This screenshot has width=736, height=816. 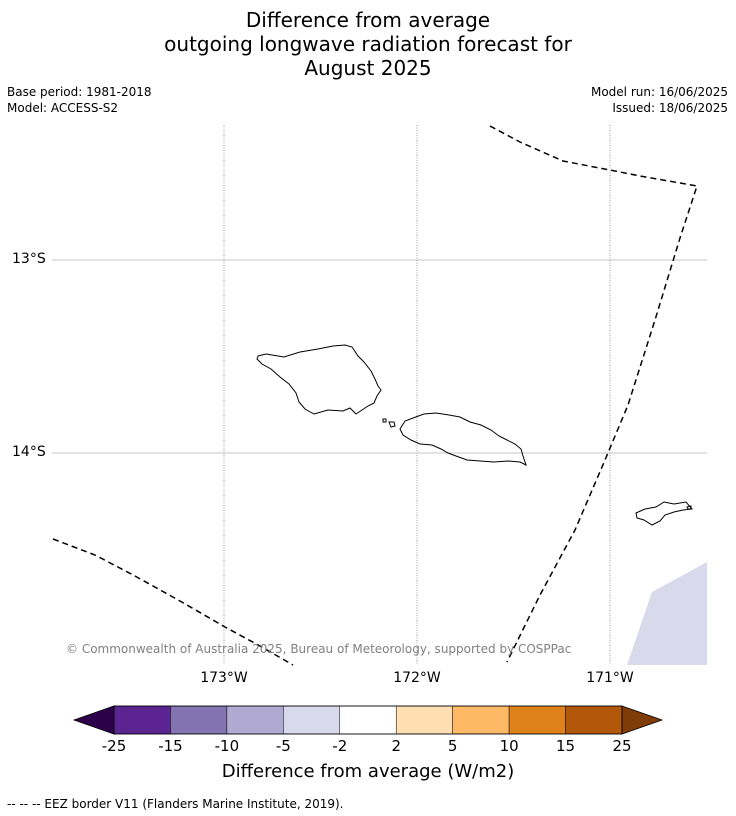 I want to click on lat-label-14s: 14°S, so click(x=29, y=452).